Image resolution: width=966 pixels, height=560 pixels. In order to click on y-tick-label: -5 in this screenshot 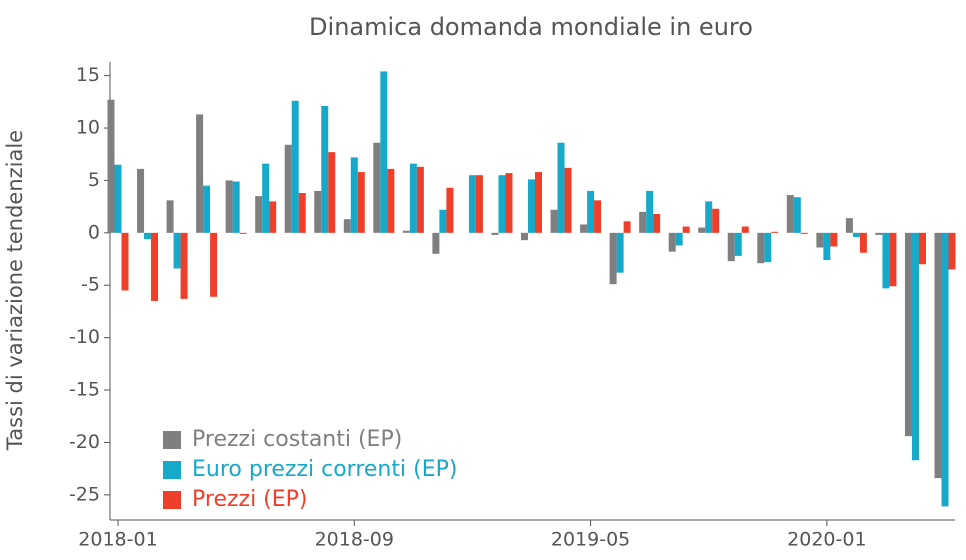, I will do `click(90, 285)`.